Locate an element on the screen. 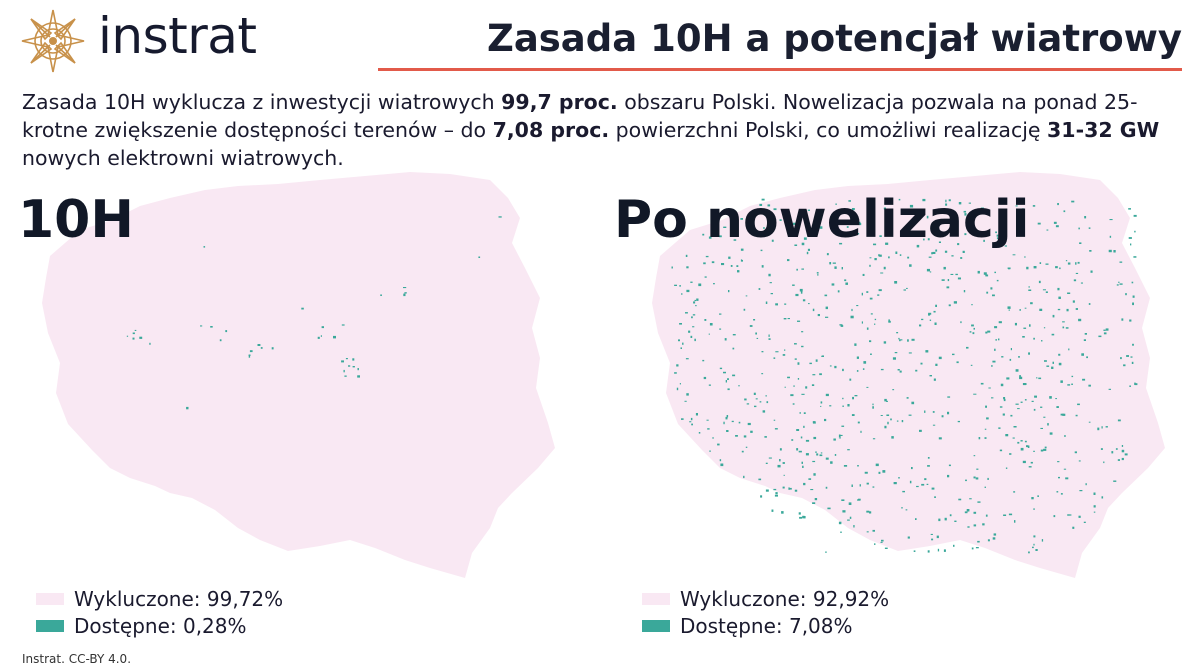 This screenshot has width=1200, height=668. intro-bold-2: 7,08 proc. is located at coordinates (551, 130).